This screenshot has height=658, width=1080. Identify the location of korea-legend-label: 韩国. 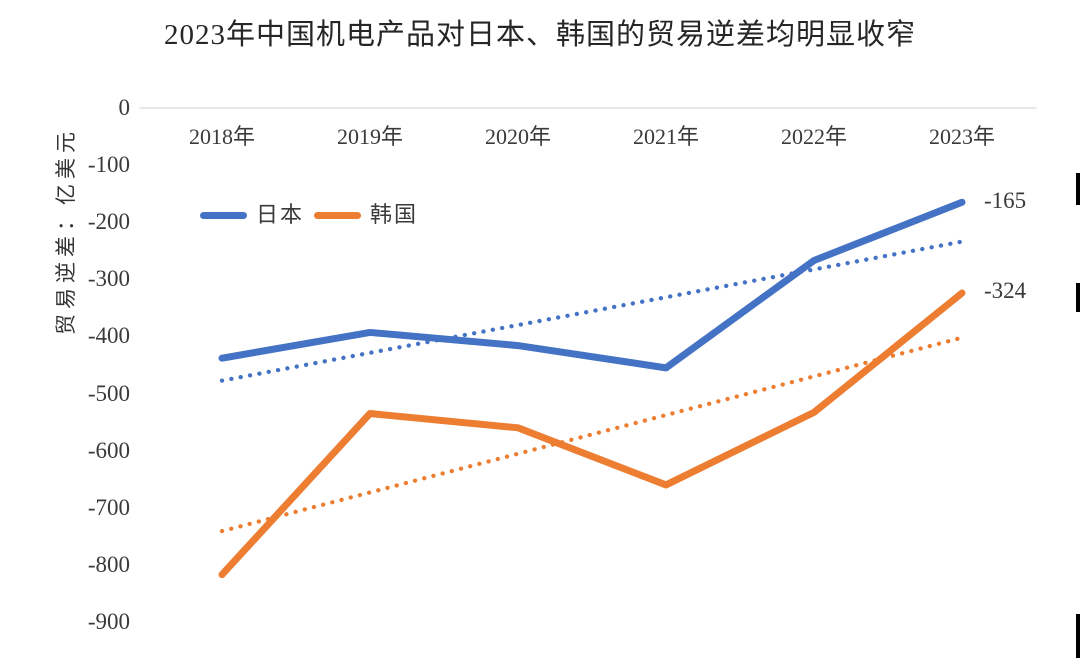
(394, 214).